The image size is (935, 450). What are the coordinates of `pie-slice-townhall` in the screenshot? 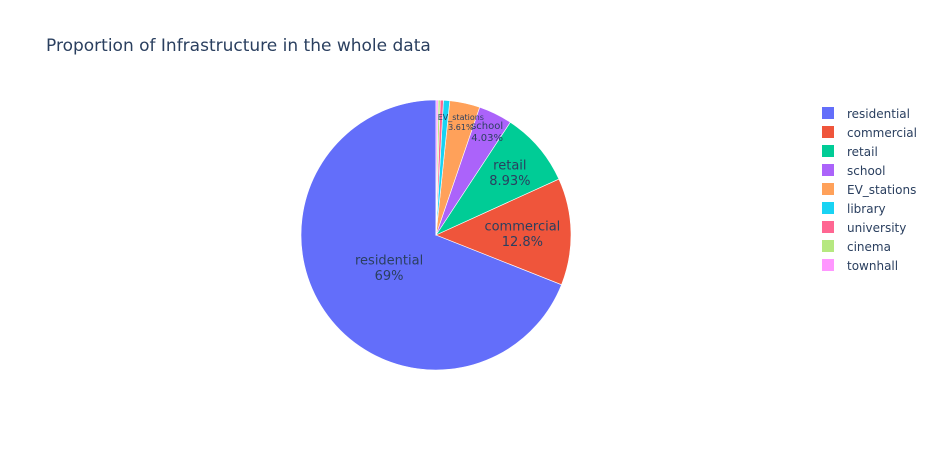 It's located at (437, 167).